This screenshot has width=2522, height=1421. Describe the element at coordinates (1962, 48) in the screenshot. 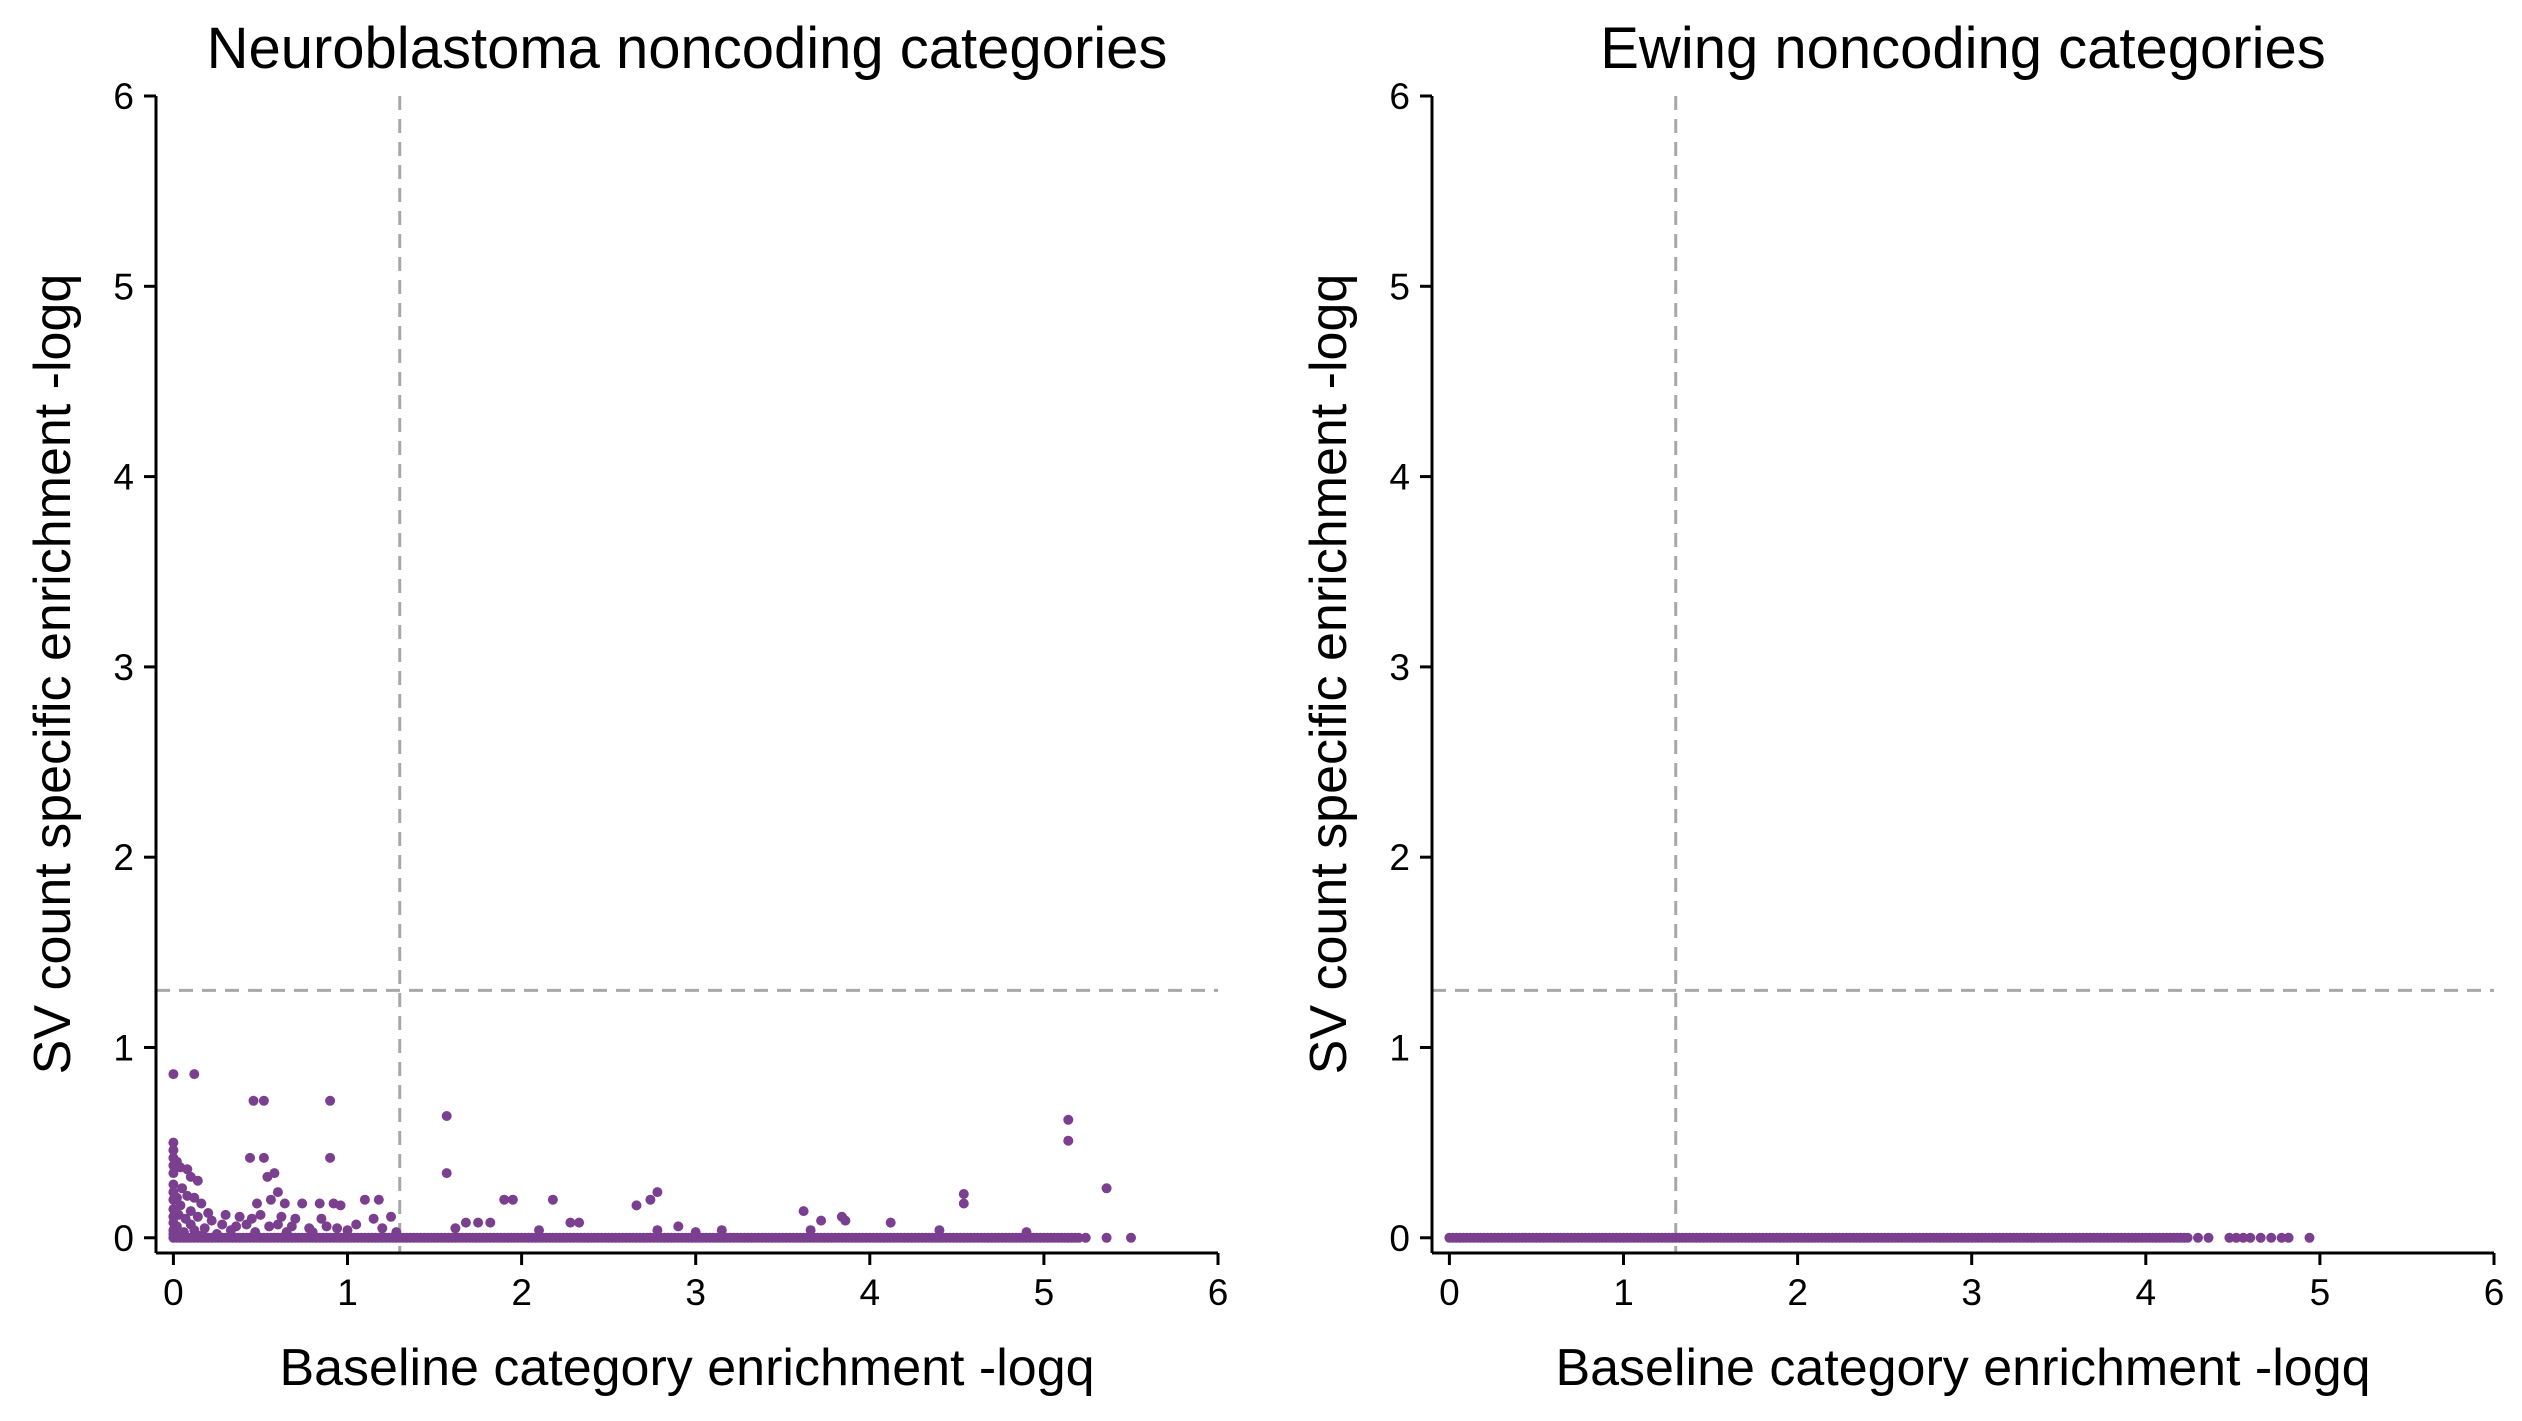

I see `chart-title: Ewing noncoding categories` at that location.